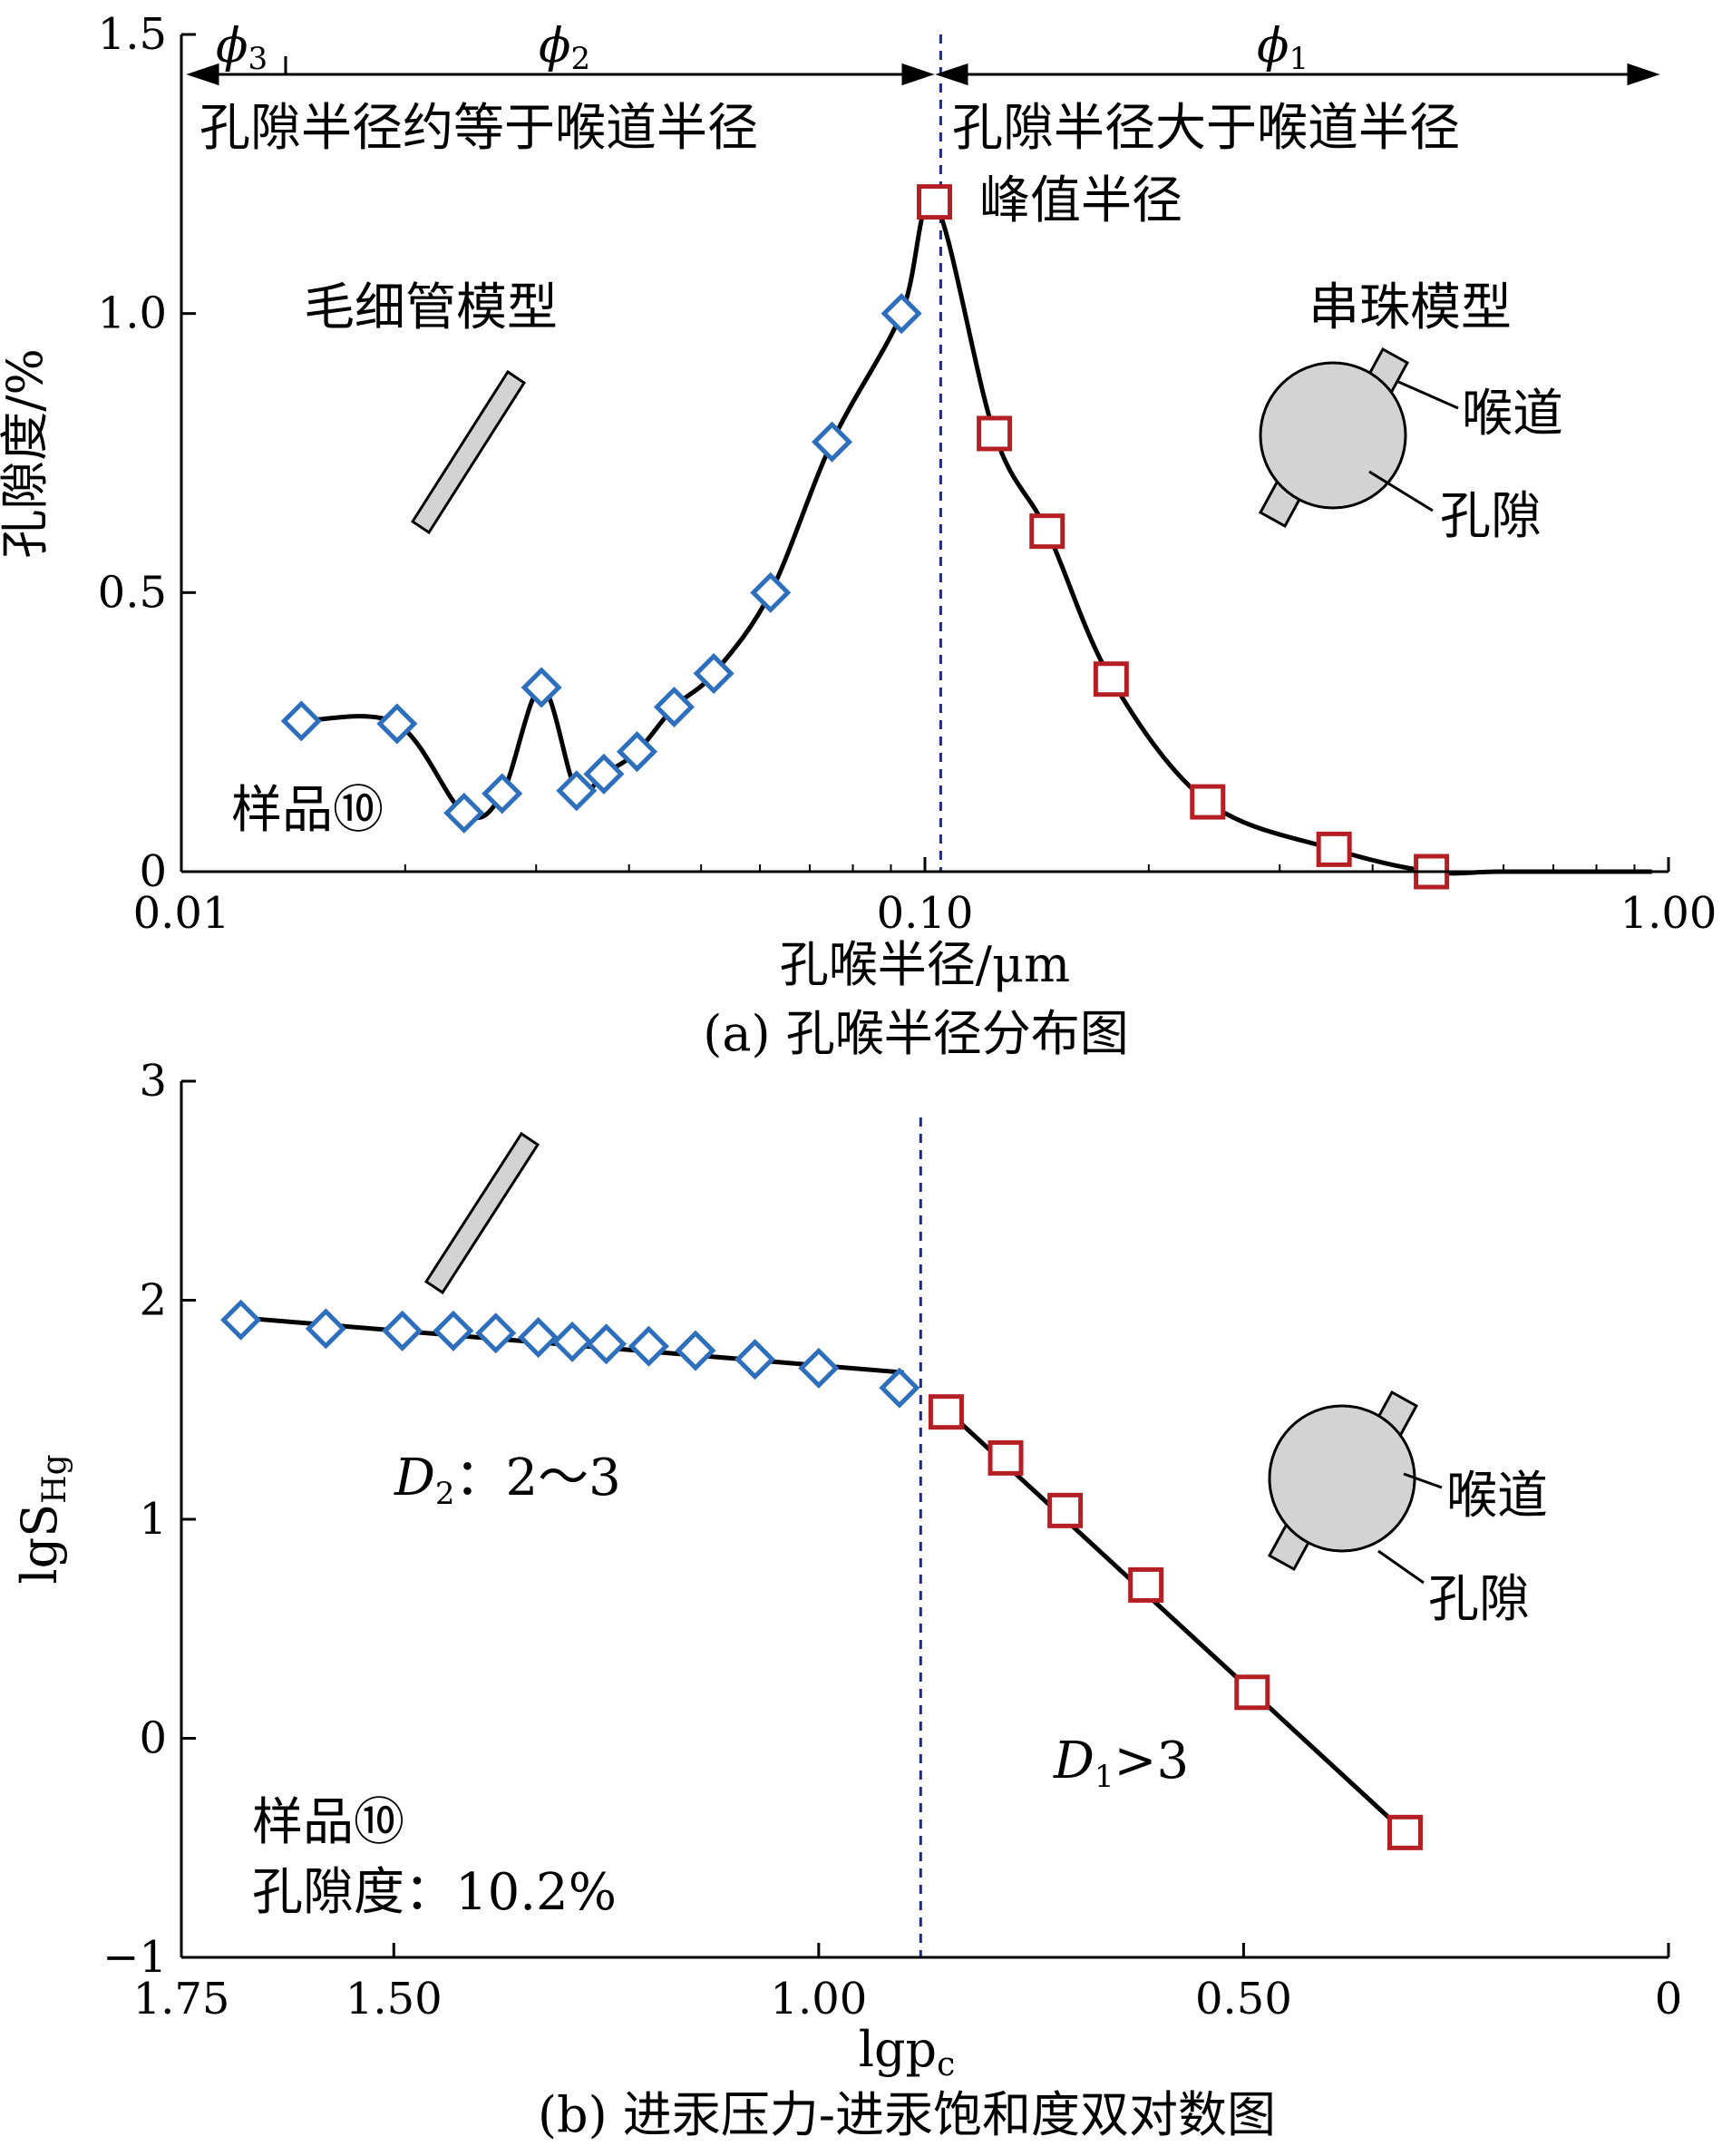 The image size is (1722, 2156). Describe the element at coordinates (1423, 1480) in the screenshot. I see `throat-leader-b` at that location.